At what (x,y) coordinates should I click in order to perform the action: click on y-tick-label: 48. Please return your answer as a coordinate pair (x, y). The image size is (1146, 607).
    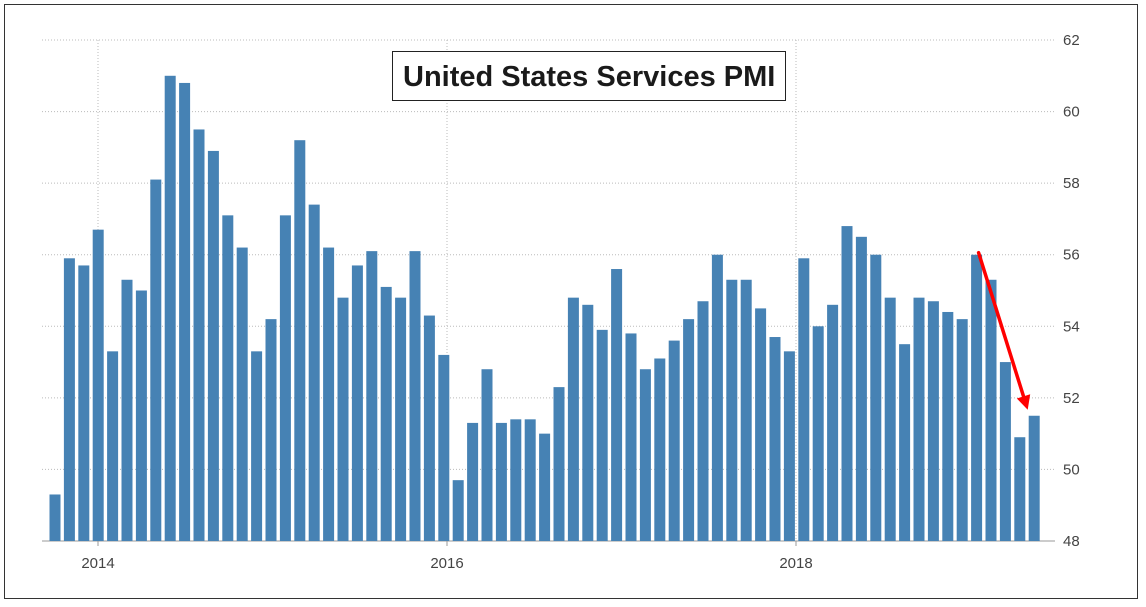
    Looking at the image, I should click on (1071, 541).